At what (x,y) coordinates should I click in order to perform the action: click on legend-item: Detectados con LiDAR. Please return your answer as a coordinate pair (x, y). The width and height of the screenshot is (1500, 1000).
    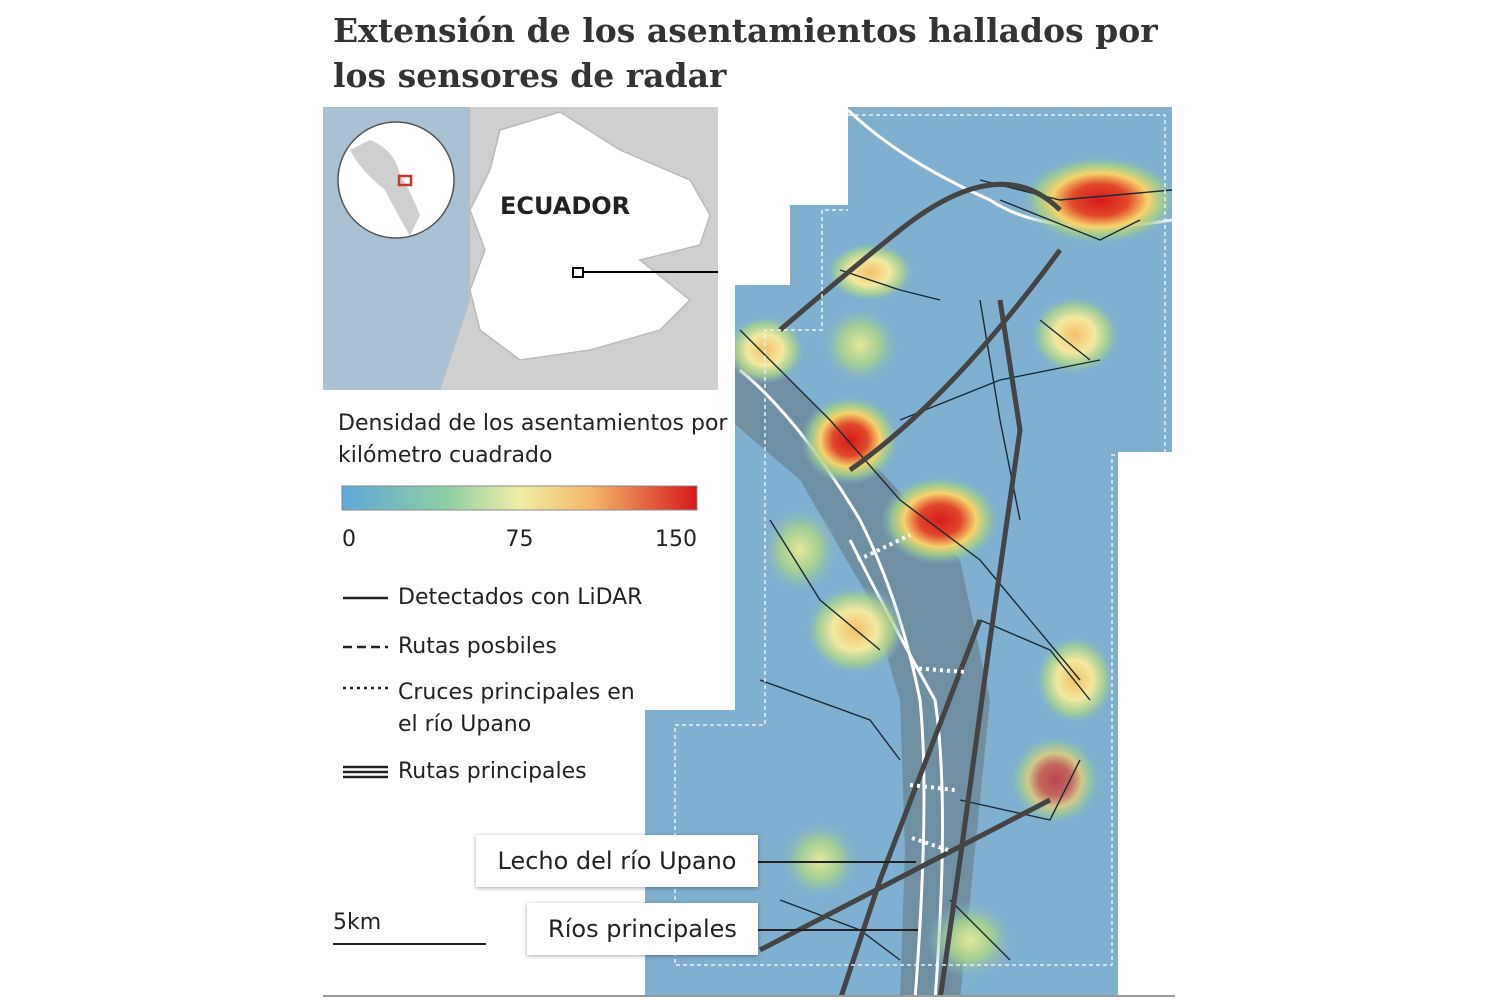
    Looking at the image, I should click on (520, 597).